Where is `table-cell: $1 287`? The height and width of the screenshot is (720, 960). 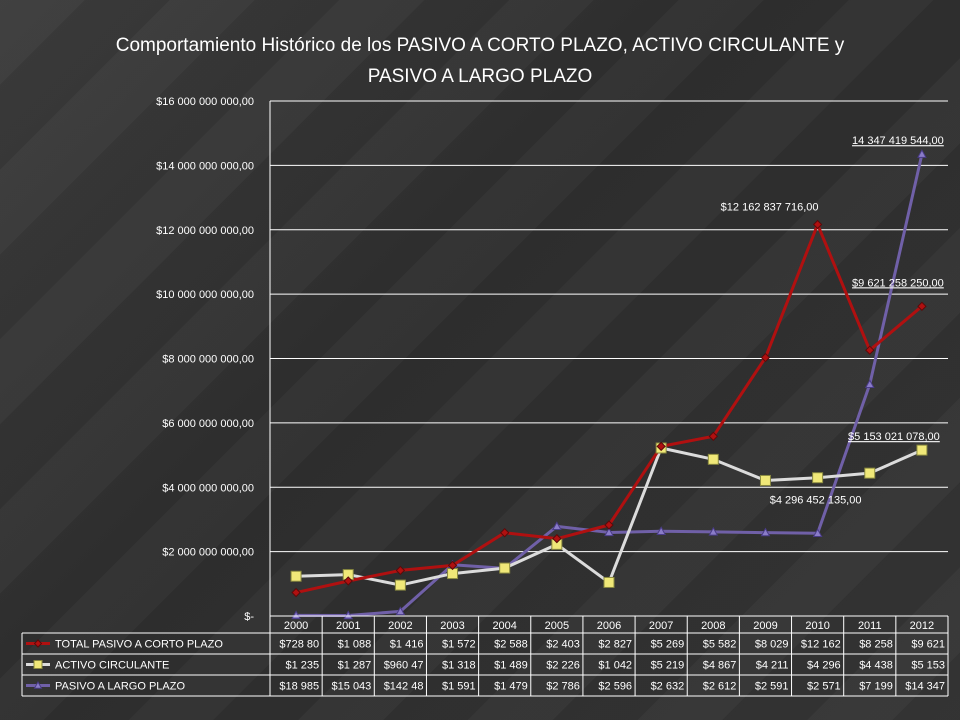 table-cell: $1 287 is located at coordinates (355, 666).